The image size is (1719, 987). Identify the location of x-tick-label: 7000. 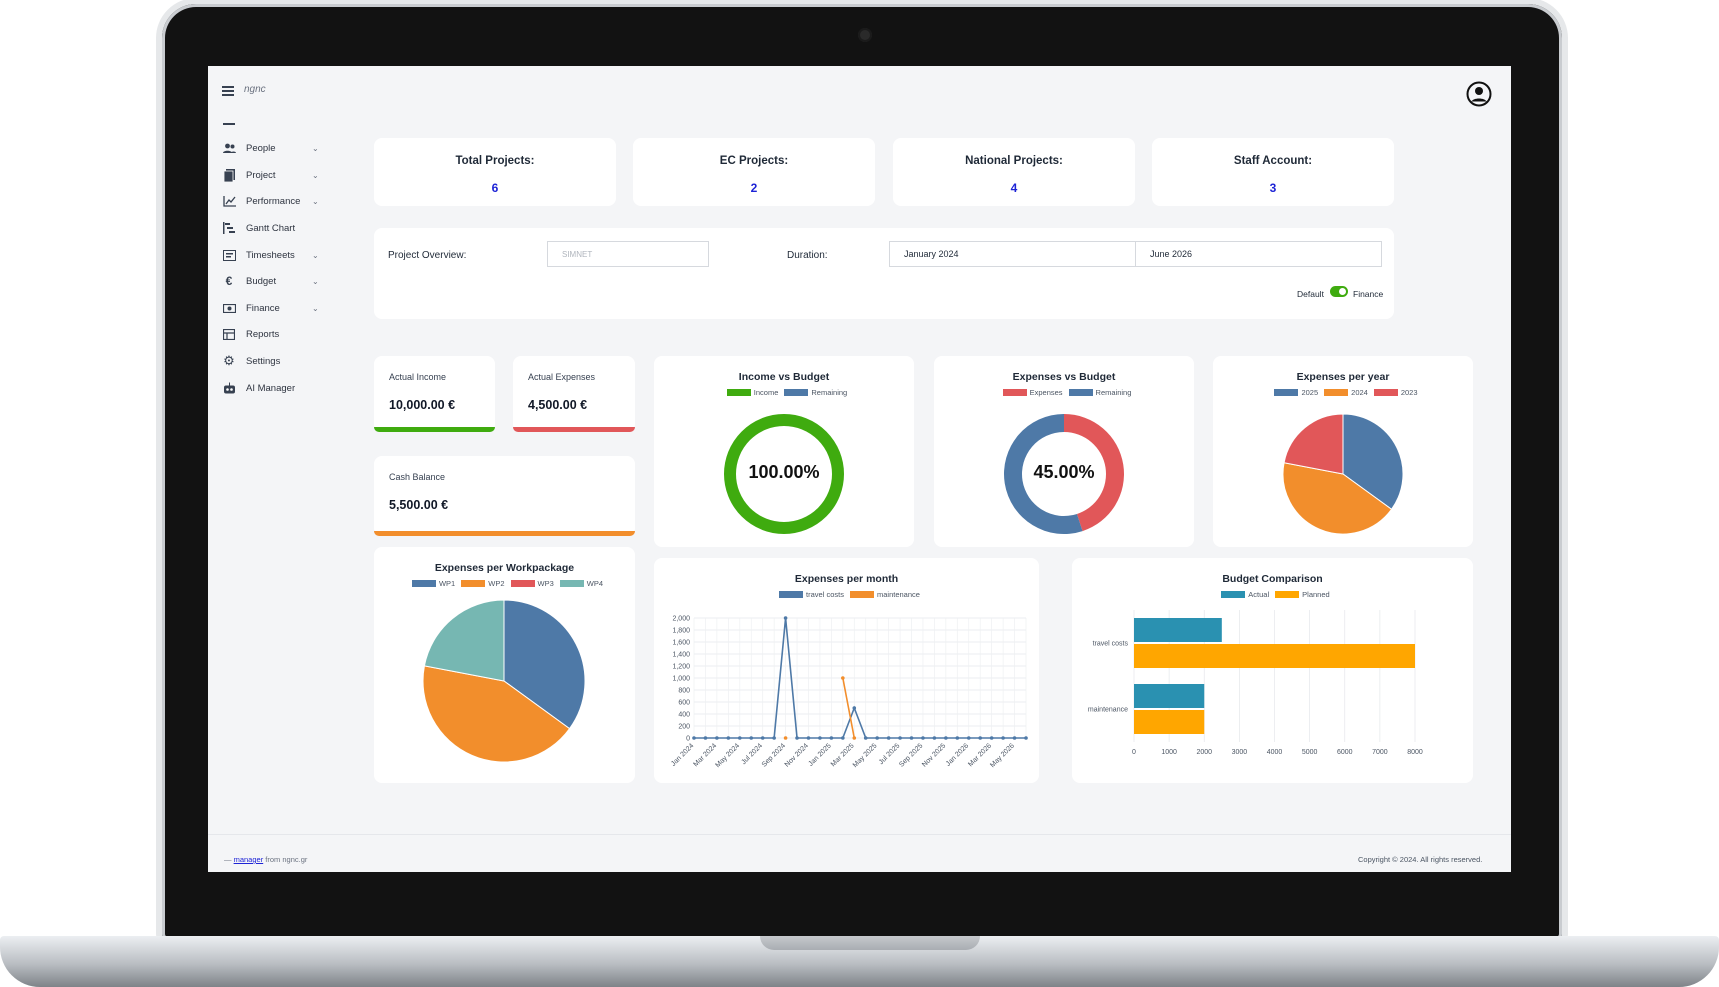
(1380, 752).